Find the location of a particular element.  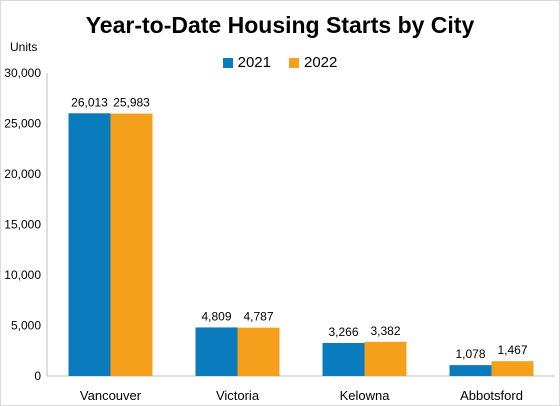

bar-2021-kelowna is located at coordinates (343, 359).